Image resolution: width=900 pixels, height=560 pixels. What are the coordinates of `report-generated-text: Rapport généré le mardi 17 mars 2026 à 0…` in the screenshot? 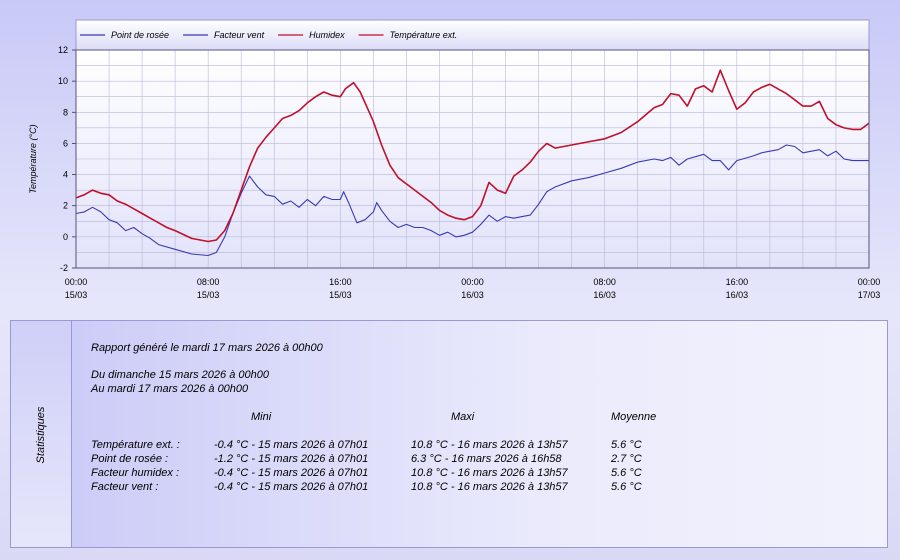 It's located at (207, 348).